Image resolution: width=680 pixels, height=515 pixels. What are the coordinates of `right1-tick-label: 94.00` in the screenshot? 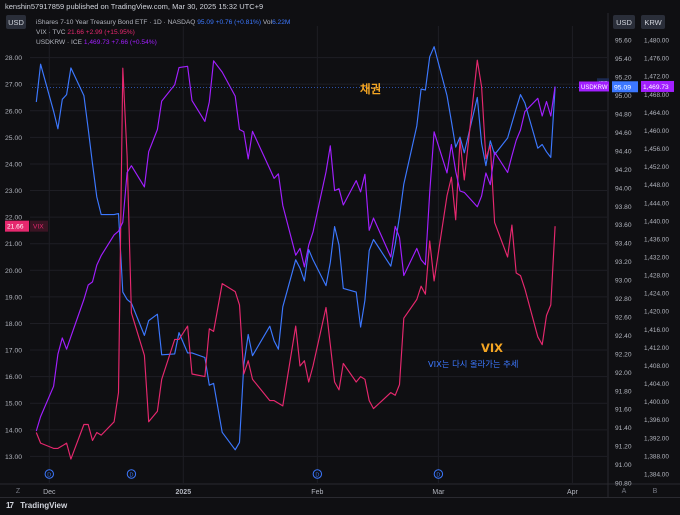 It's located at (623, 188).